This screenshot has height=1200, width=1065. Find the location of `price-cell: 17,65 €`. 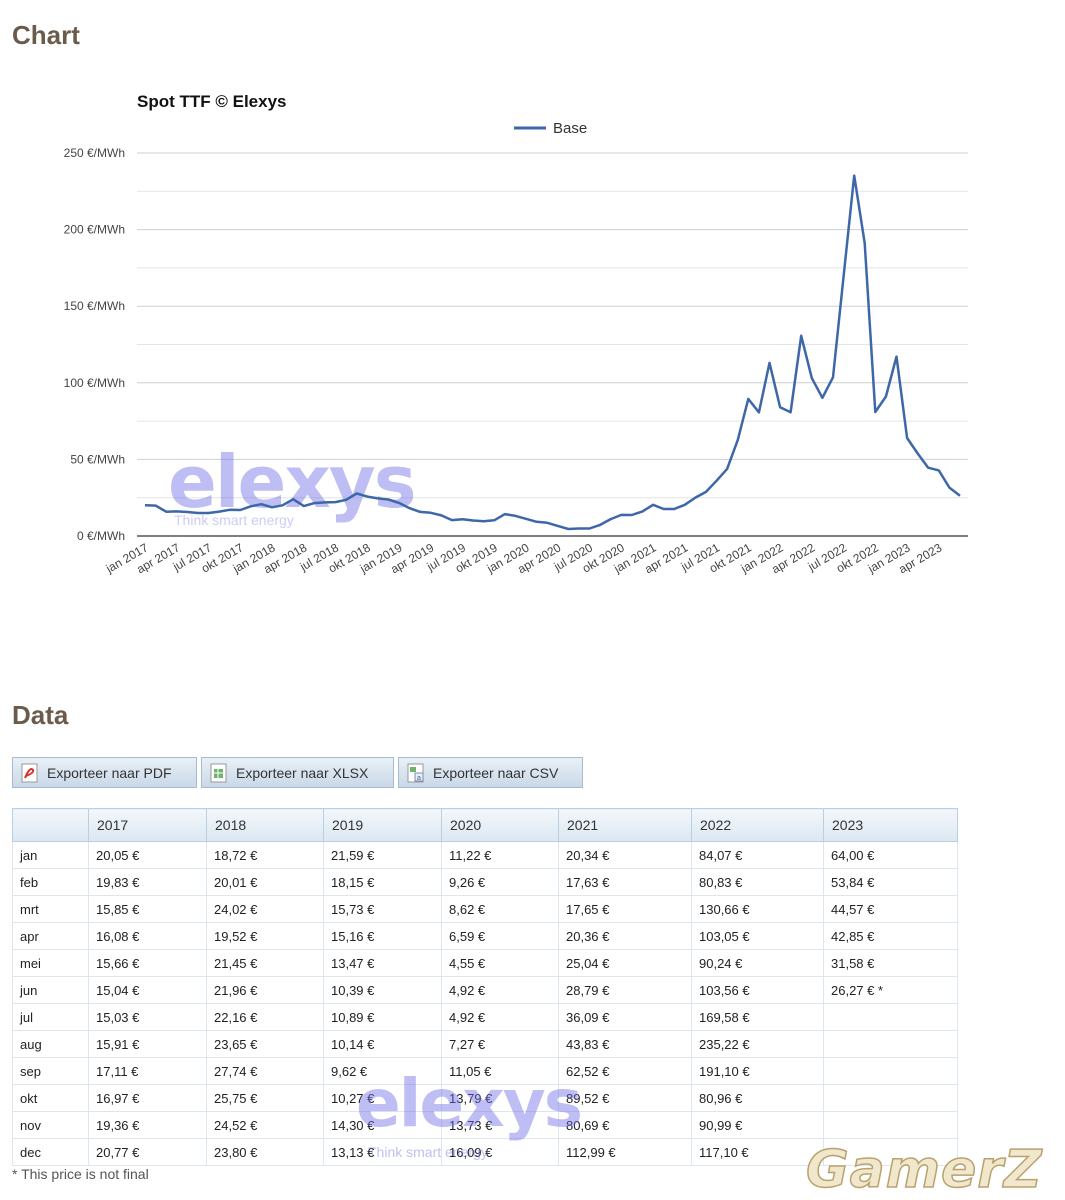

price-cell: 17,65 € is located at coordinates (625, 909).